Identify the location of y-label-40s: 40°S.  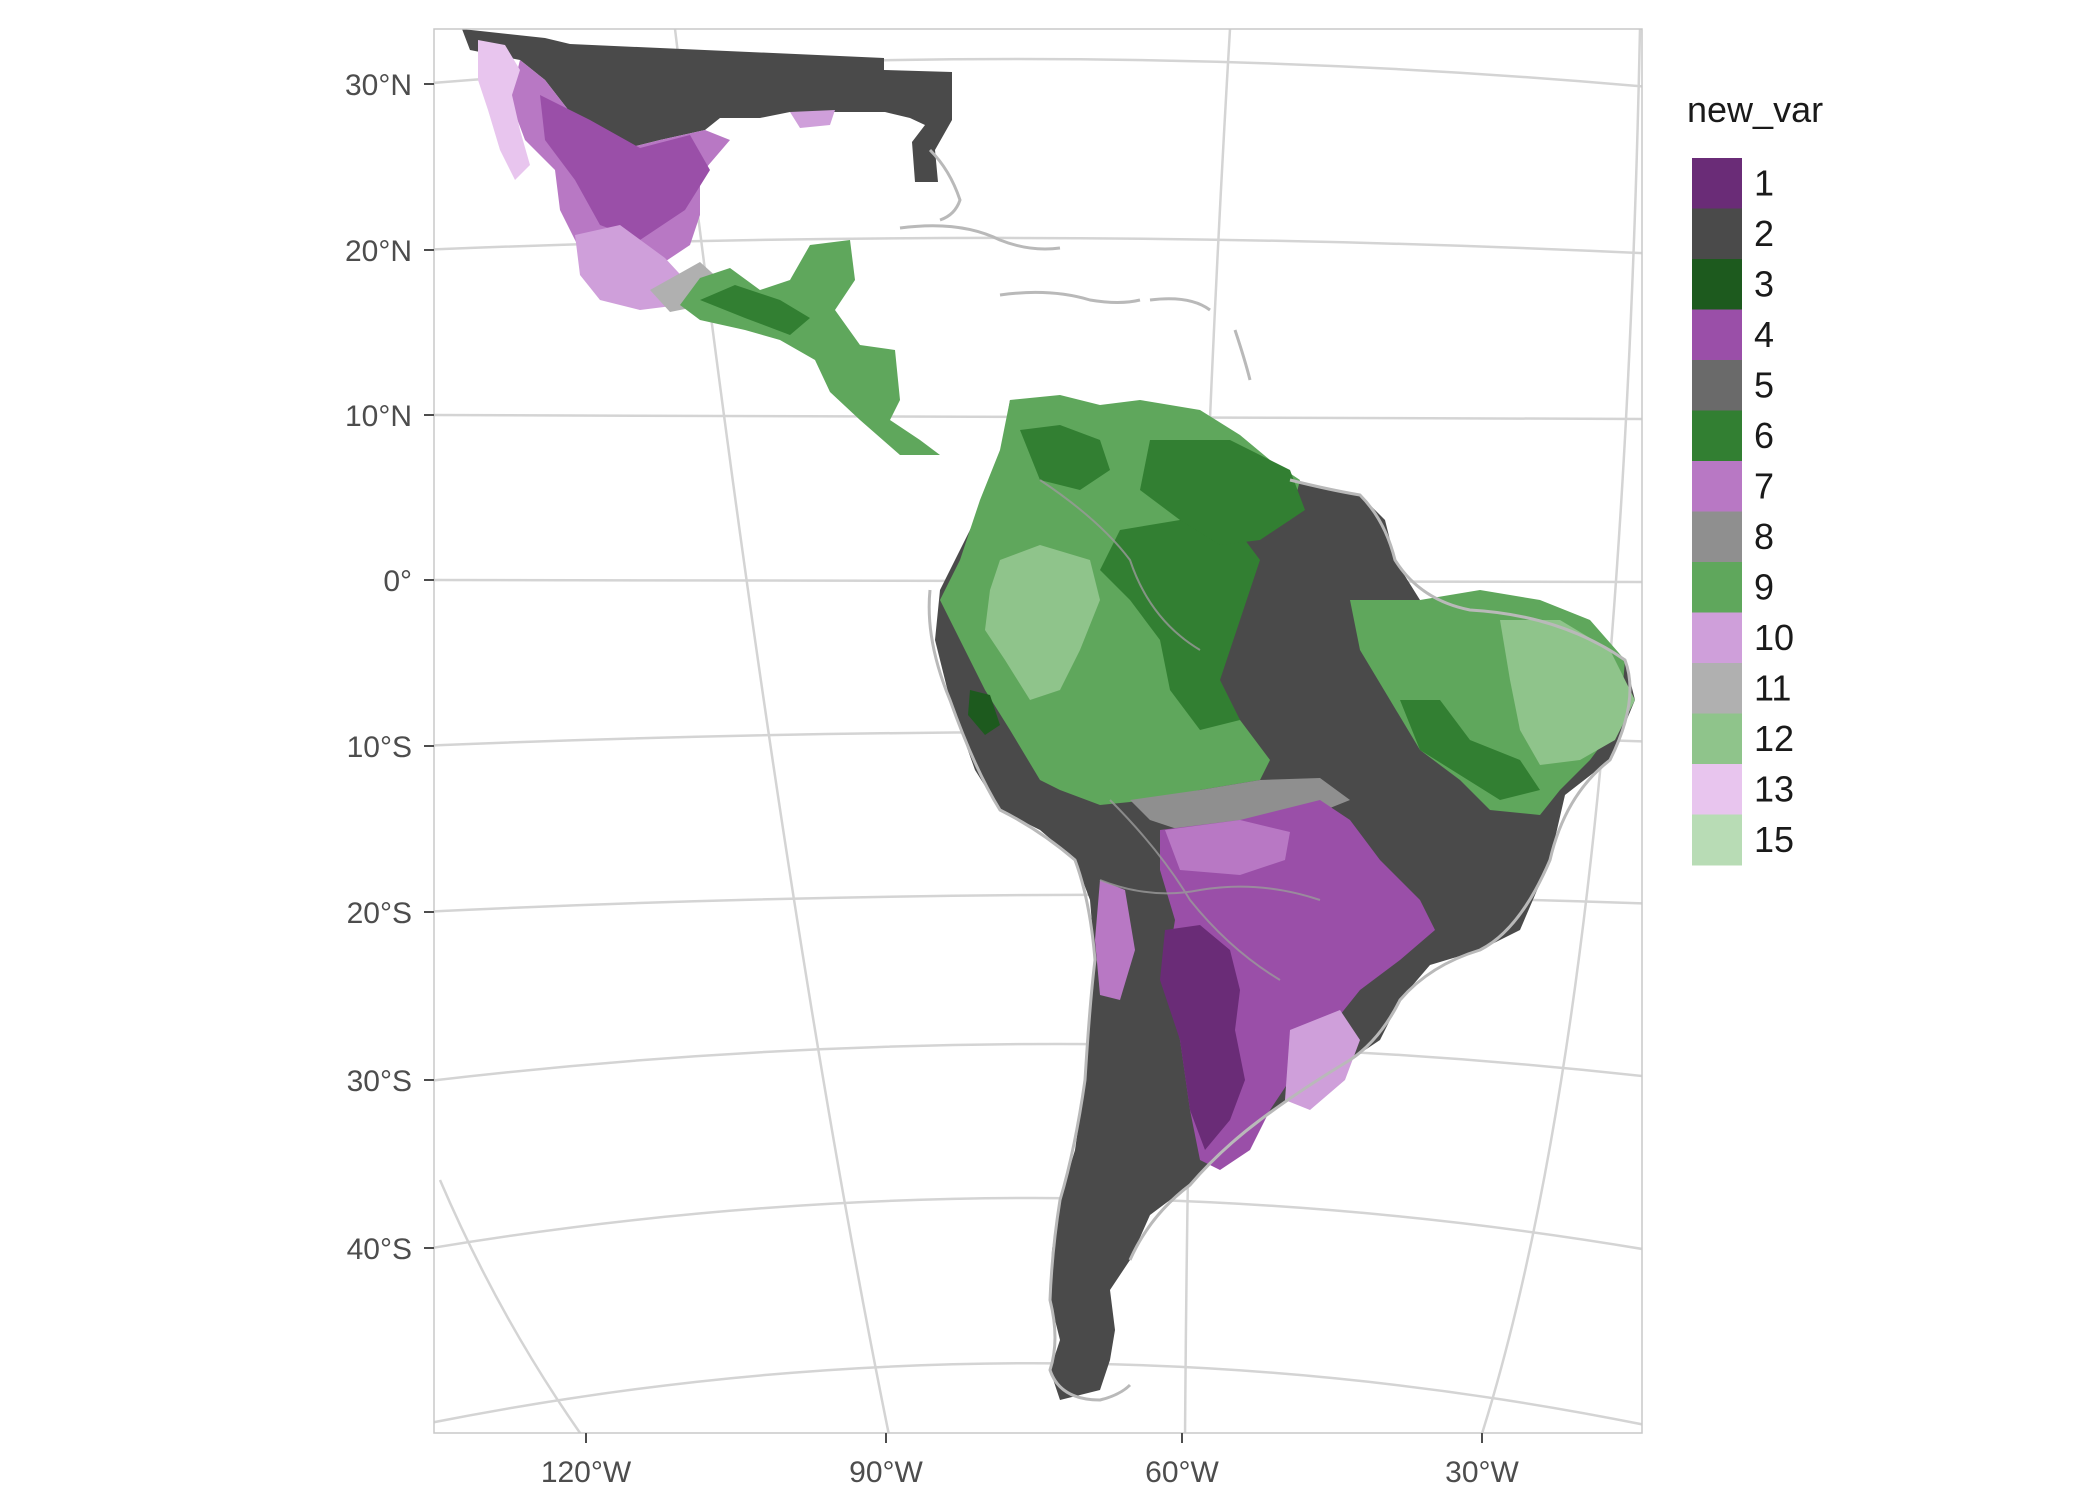
(379, 1249).